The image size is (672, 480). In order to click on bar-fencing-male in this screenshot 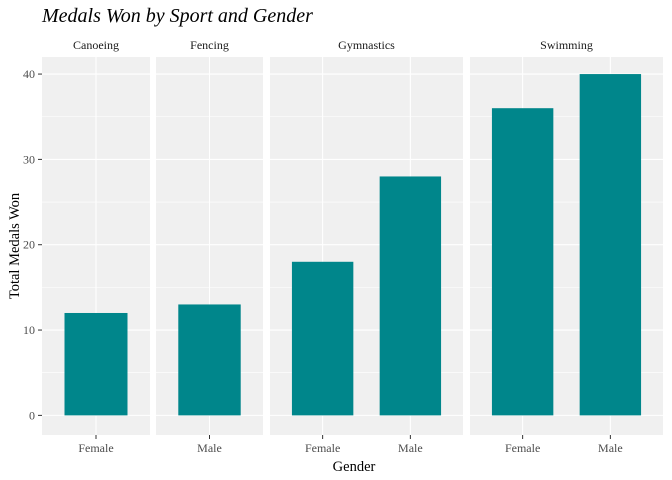, I will do `click(209, 360)`.